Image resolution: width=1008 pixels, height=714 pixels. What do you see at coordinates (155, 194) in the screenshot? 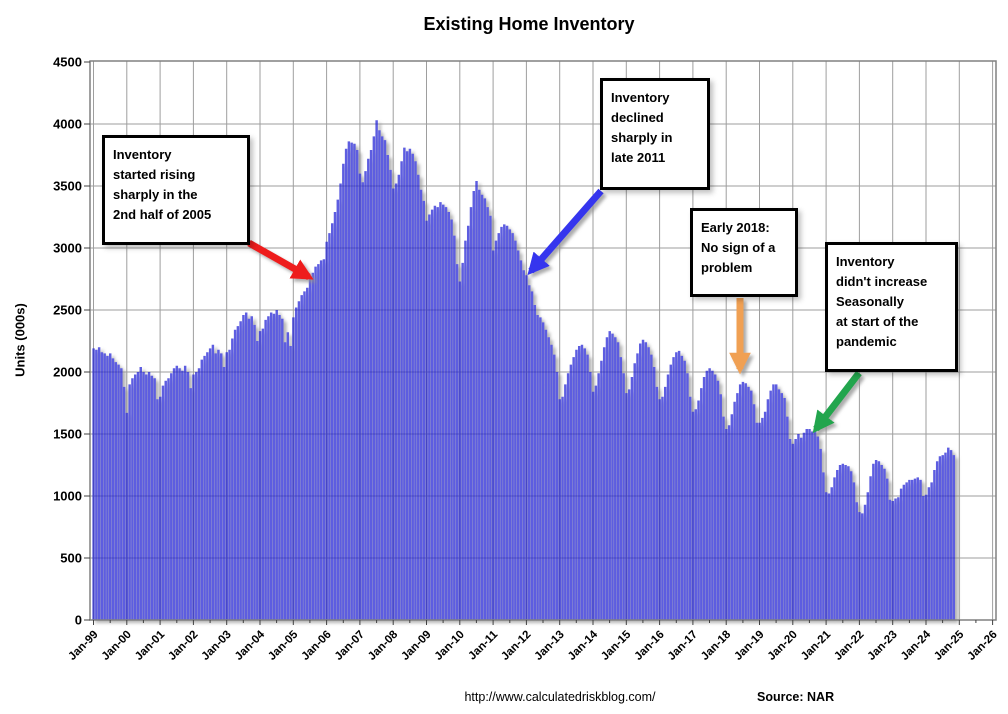
I see `annotation-line: sharply in the` at bounding box center [155, 194].